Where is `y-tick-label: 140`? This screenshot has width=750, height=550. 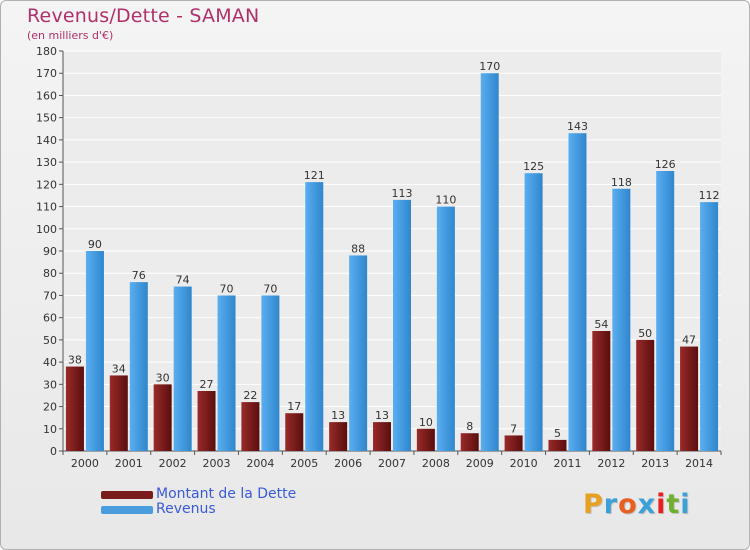 y-tick-label: 140 is located at coordinates (46, 140).